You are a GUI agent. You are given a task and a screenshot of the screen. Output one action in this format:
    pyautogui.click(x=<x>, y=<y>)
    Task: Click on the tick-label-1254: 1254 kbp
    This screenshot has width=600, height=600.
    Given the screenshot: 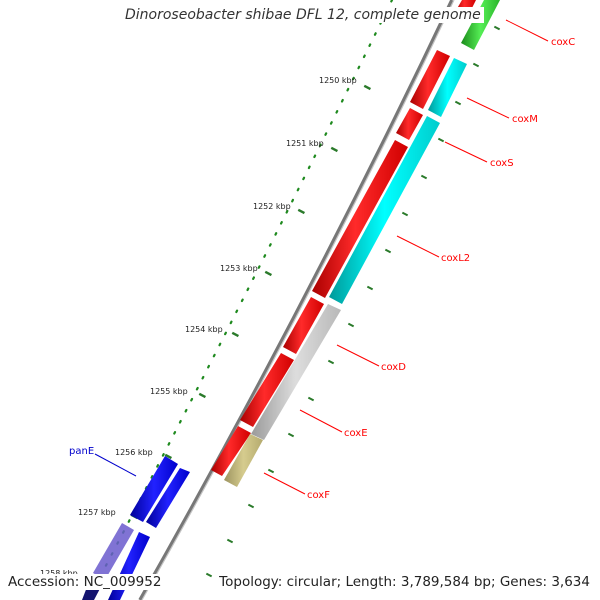 What is the action you would take?
    pyautogui.click(x=204, y=329)
    